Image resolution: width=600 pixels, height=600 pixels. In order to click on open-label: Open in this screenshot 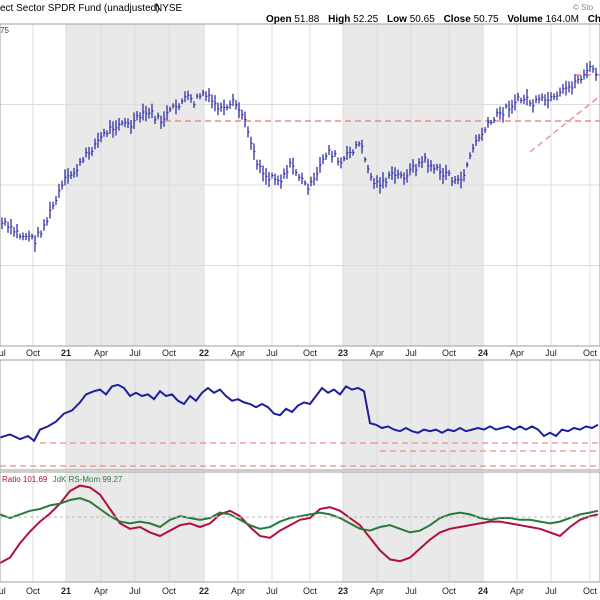, I will do `click(279, 19)`.